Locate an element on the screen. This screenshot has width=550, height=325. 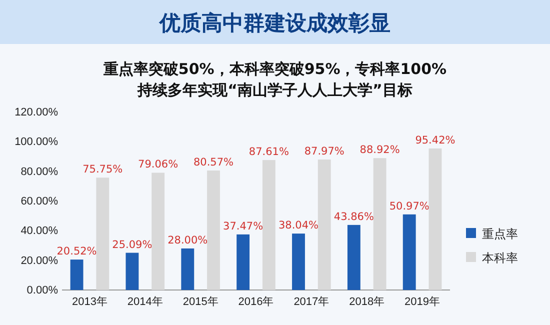
data-label: 79.06% is located at coordinates (158, 164).